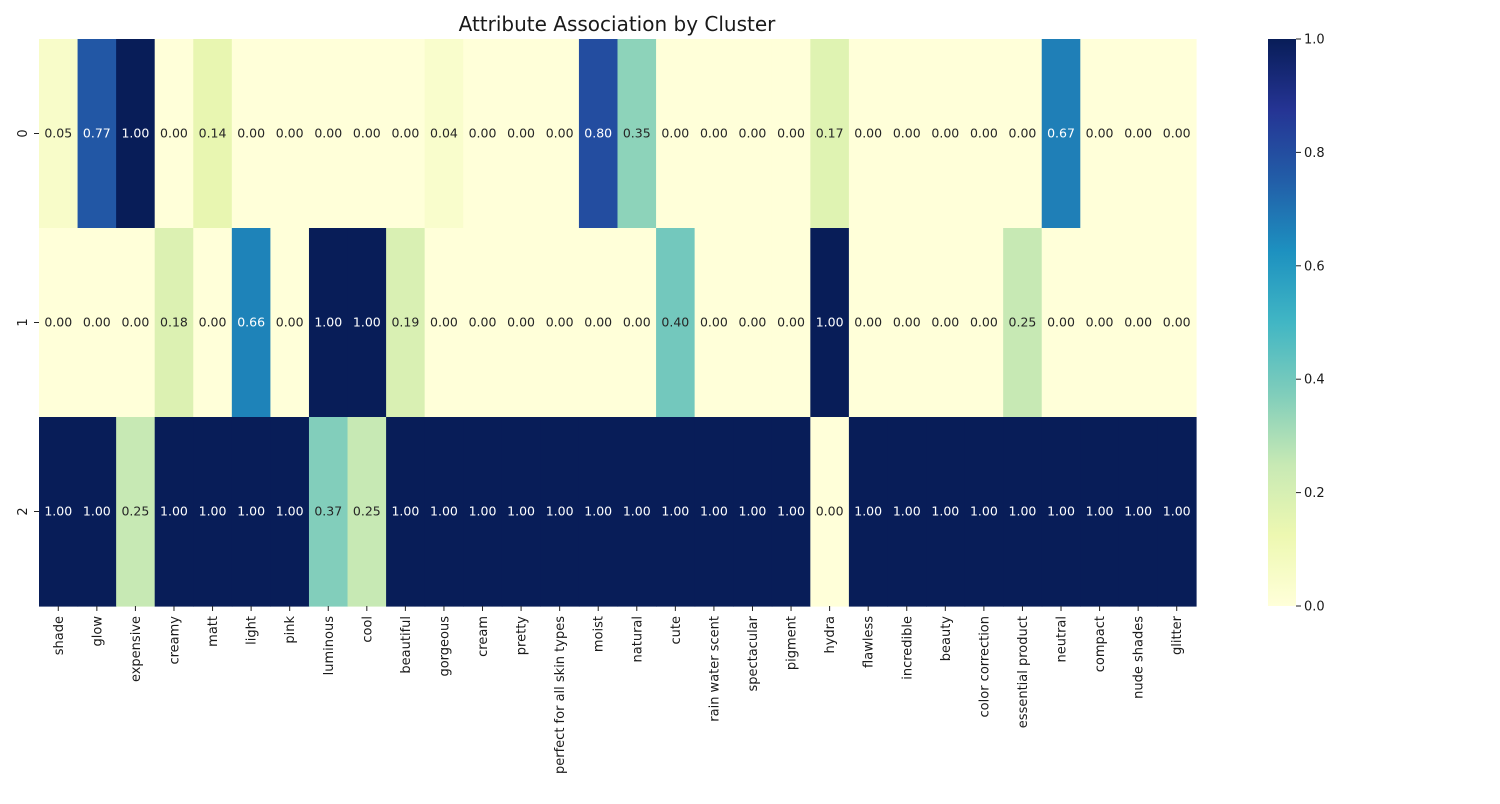 This screenshot has width=1500, height=804. I want to click on x-tick-label: expensive, so click(136, 649).